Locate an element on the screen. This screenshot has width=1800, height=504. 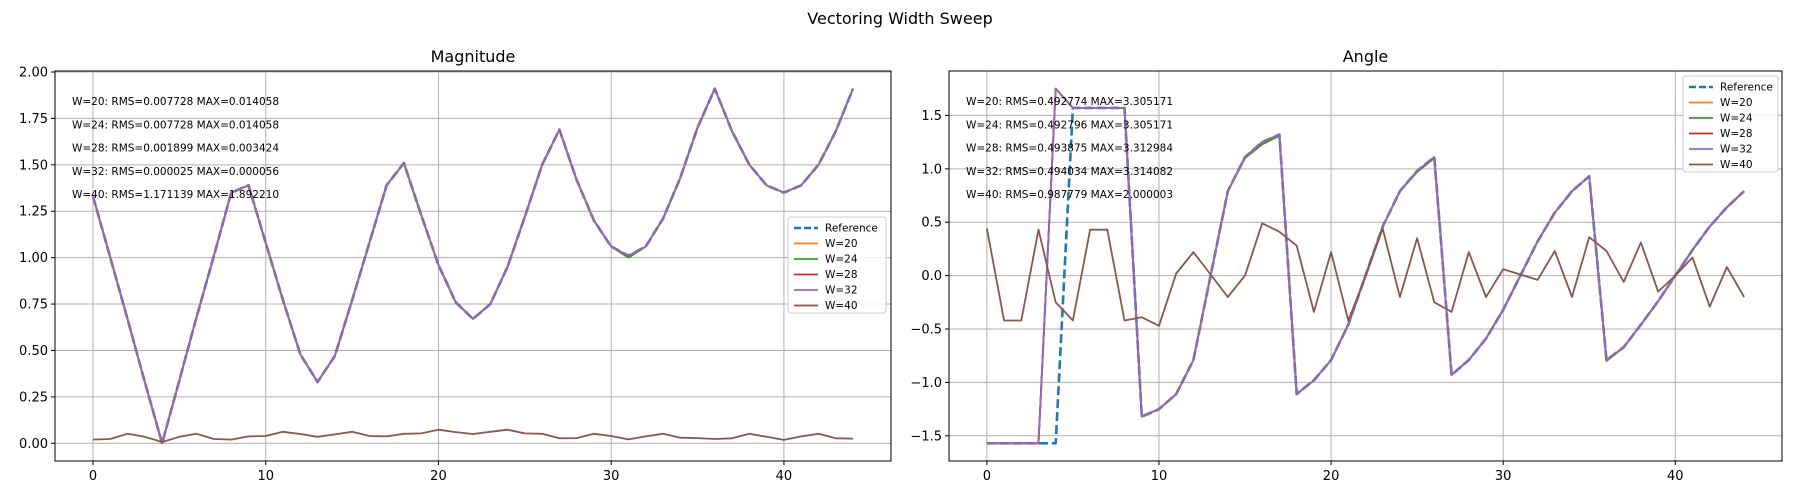
figure-title: Vectoring Width Sweep is located at coordinates (899, 18).